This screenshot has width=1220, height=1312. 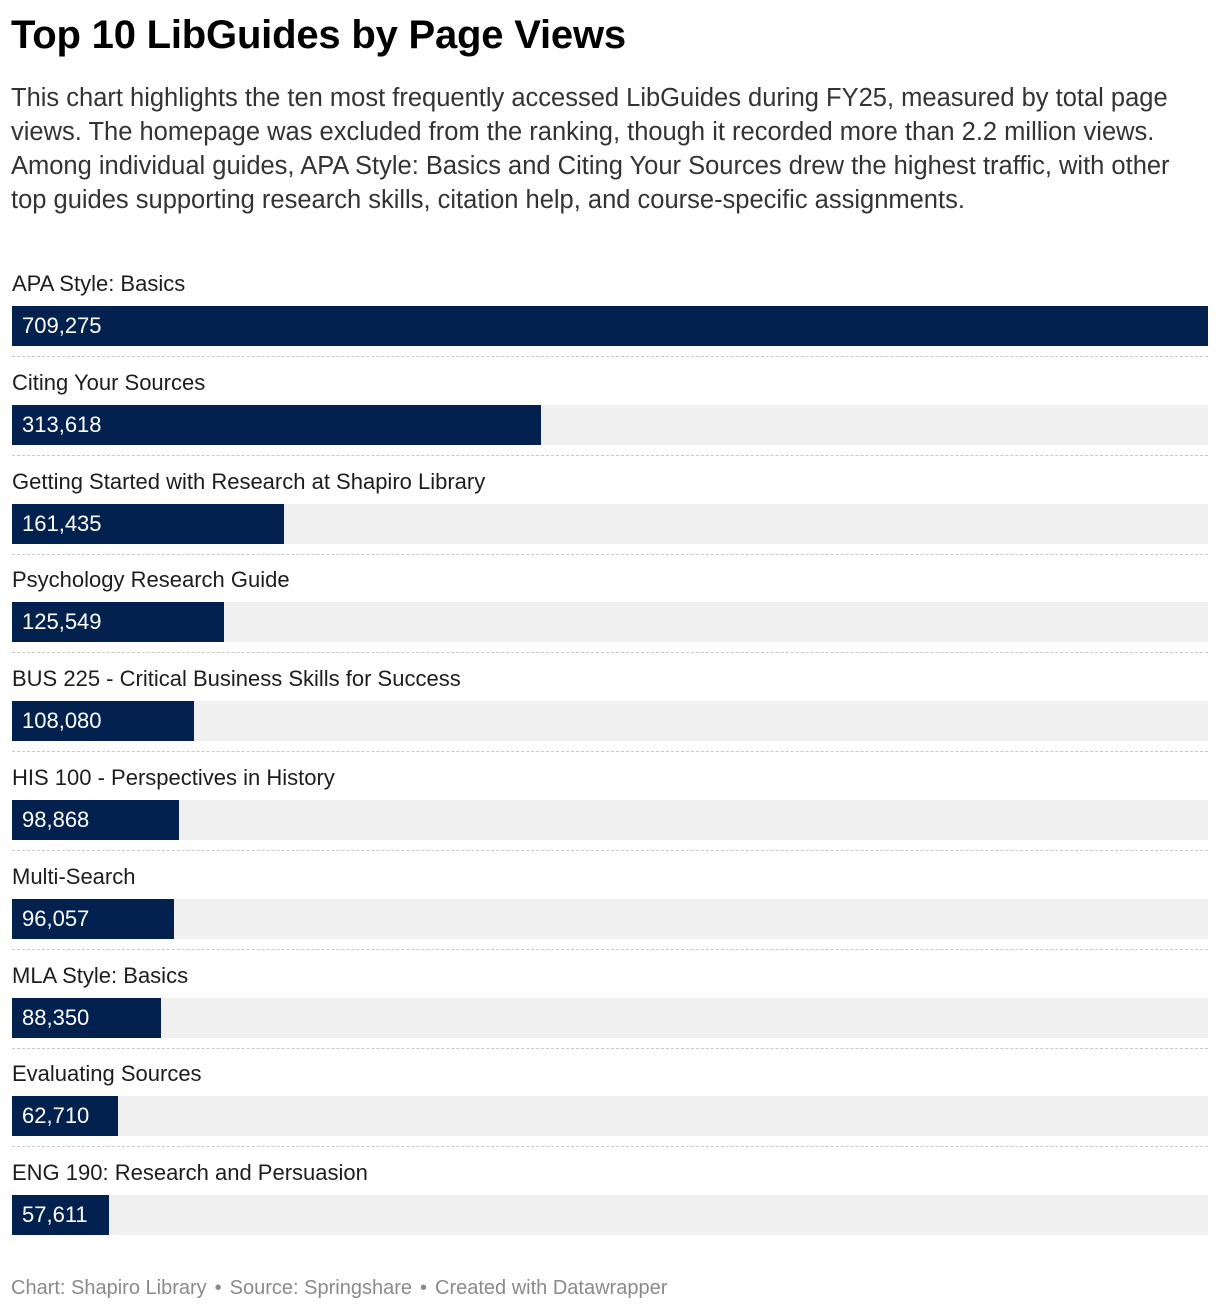 What do you see at coordinates (62, 325) in the screenshot?
I see `bar-value-label: 709,275` at bounding box center [62, 325].